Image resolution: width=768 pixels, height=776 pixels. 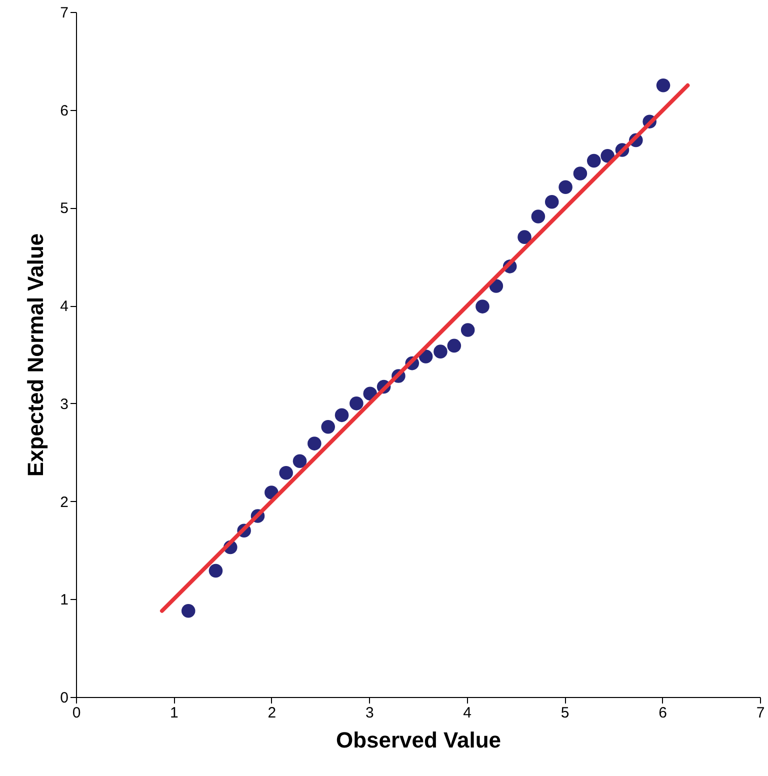 What do you see at coordinates (64, 307) in the screenshot?
I see `y-tick-label: 4` at bounding box center [64, 307].